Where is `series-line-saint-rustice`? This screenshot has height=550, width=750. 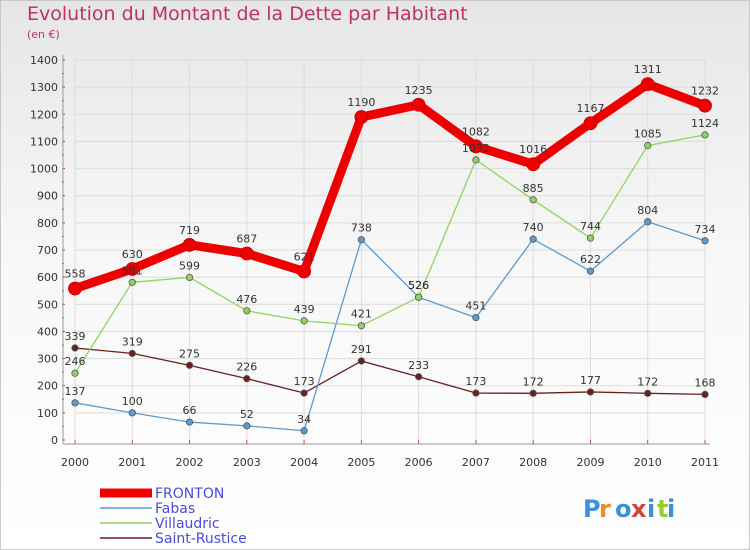
series-line-saint-rustice is located at coordinates (390, 371).